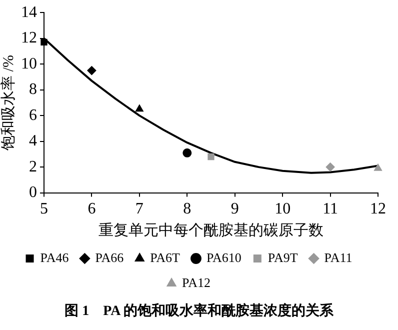 Image resolution: width=398 pixels, height=330 pixels. I want to click on legend-label: PA12, so click(196, 282).